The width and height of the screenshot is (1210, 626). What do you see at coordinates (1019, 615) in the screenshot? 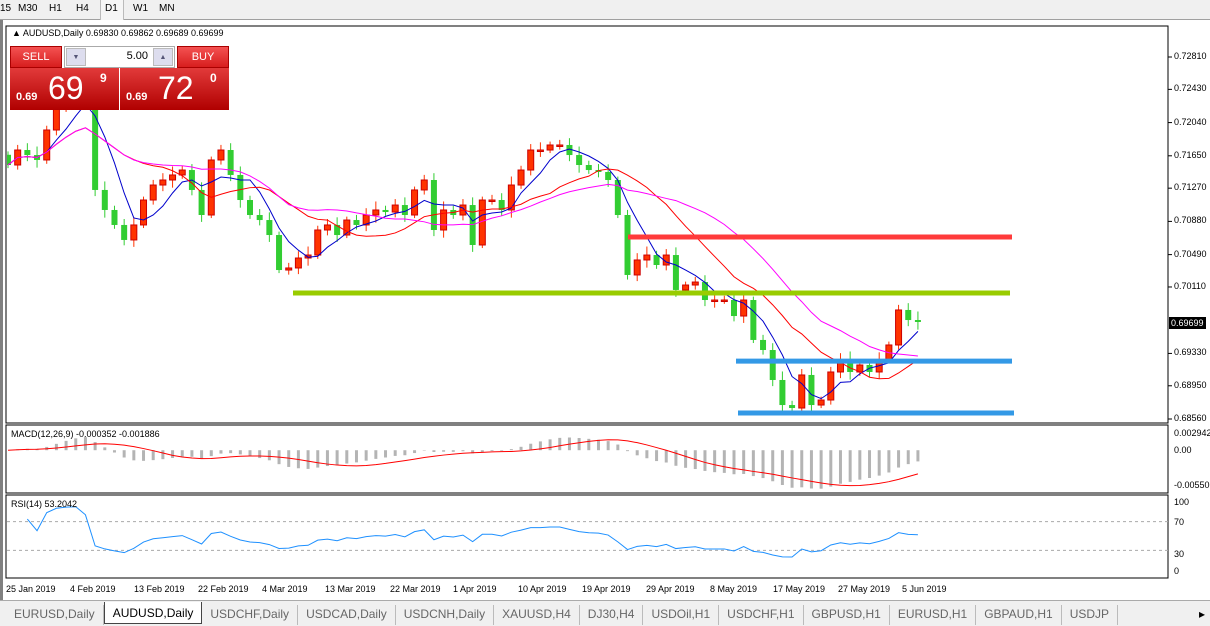
I see `chart-tab: GBPAUD,H1` at bounding box center [1019, 615].